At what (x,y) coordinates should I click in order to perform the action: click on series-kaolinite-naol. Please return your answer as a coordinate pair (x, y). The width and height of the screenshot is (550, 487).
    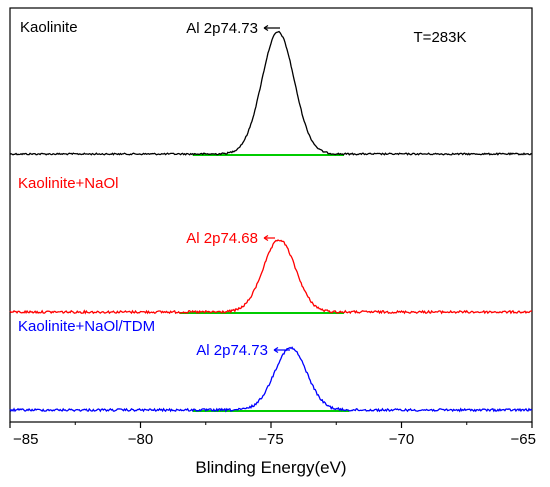
    Looking at the image, I should click on (271, 277).